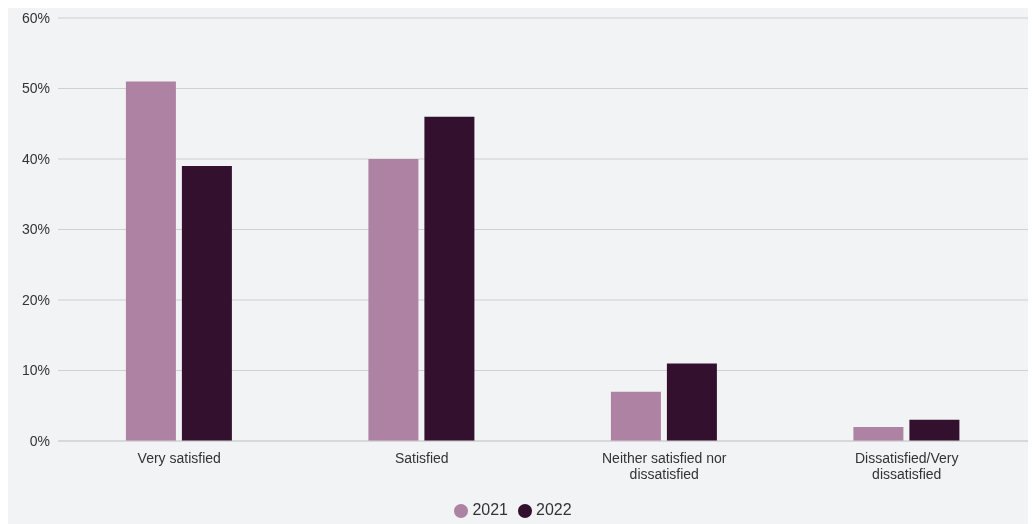  I want to click on y-tick-label: 10%, so click(35, 370).